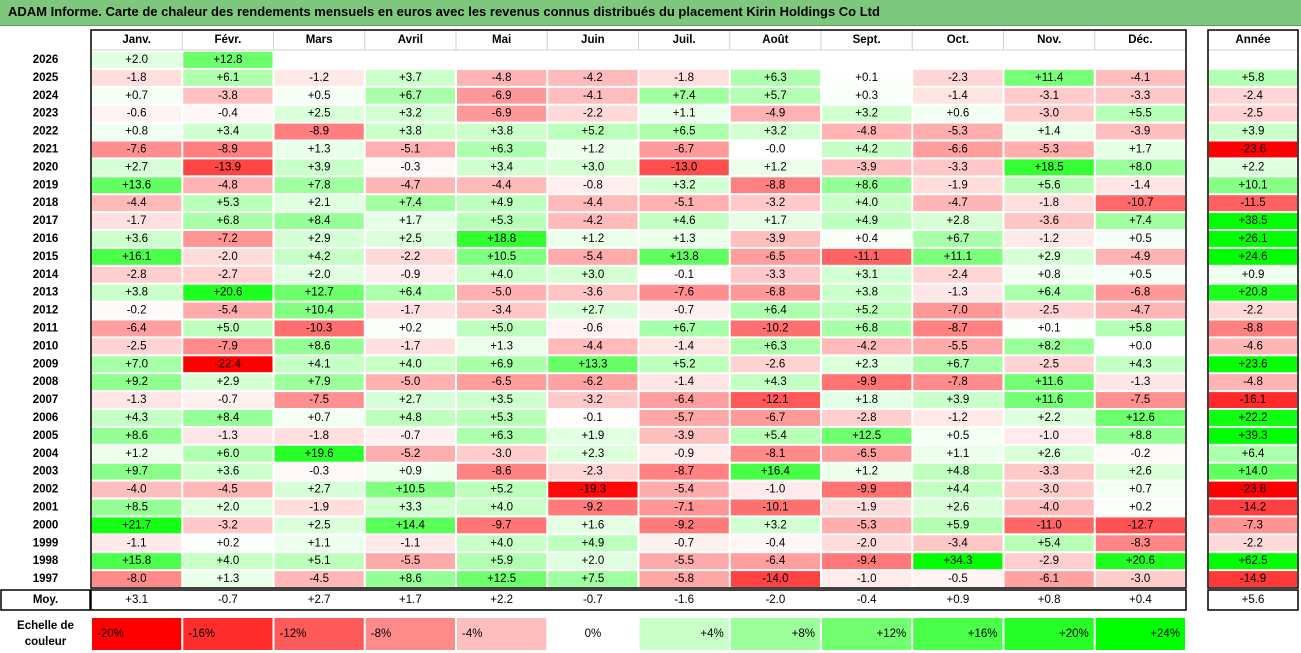 The image size is (1301, 653). What do you see at coordinates (410, 114) in the screenshot?
I see `heat-cell-value: +3.2` at bounding box center [410, 114].